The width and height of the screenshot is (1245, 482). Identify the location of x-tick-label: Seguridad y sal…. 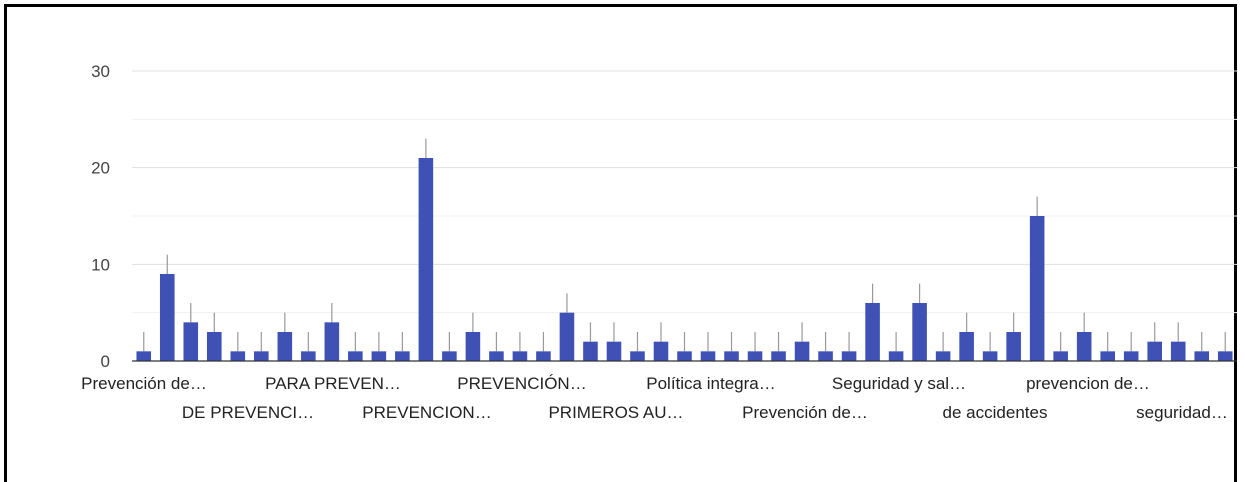
(899, 383).